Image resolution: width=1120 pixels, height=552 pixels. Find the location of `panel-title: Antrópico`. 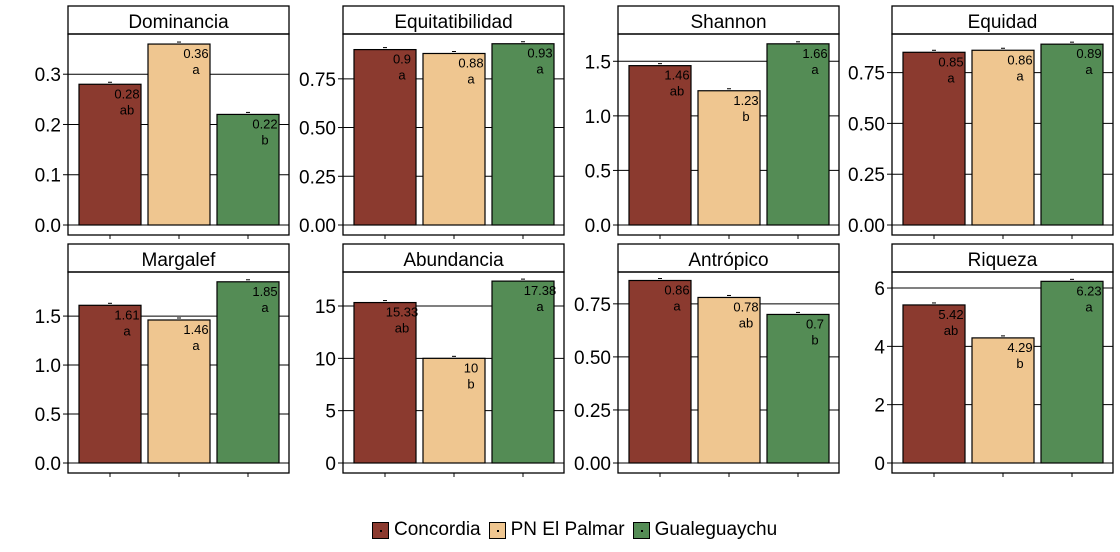

panel-title: Antrópico is located at coordinates (728, 260).